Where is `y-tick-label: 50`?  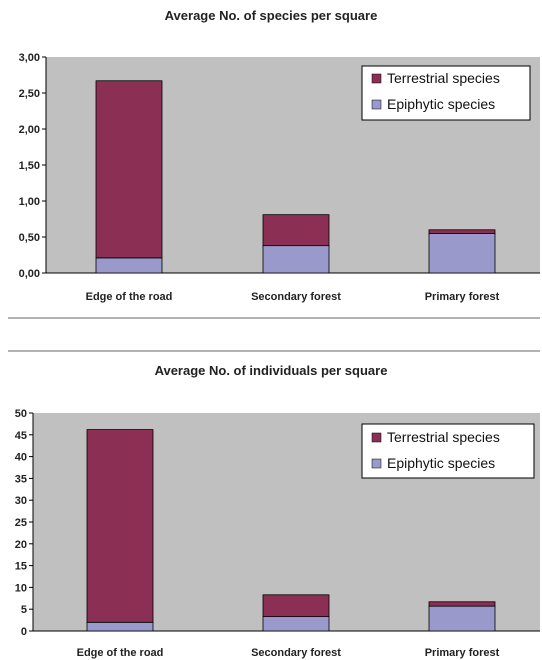 y-tick-label: 50 is located at coordinates (21, 414).